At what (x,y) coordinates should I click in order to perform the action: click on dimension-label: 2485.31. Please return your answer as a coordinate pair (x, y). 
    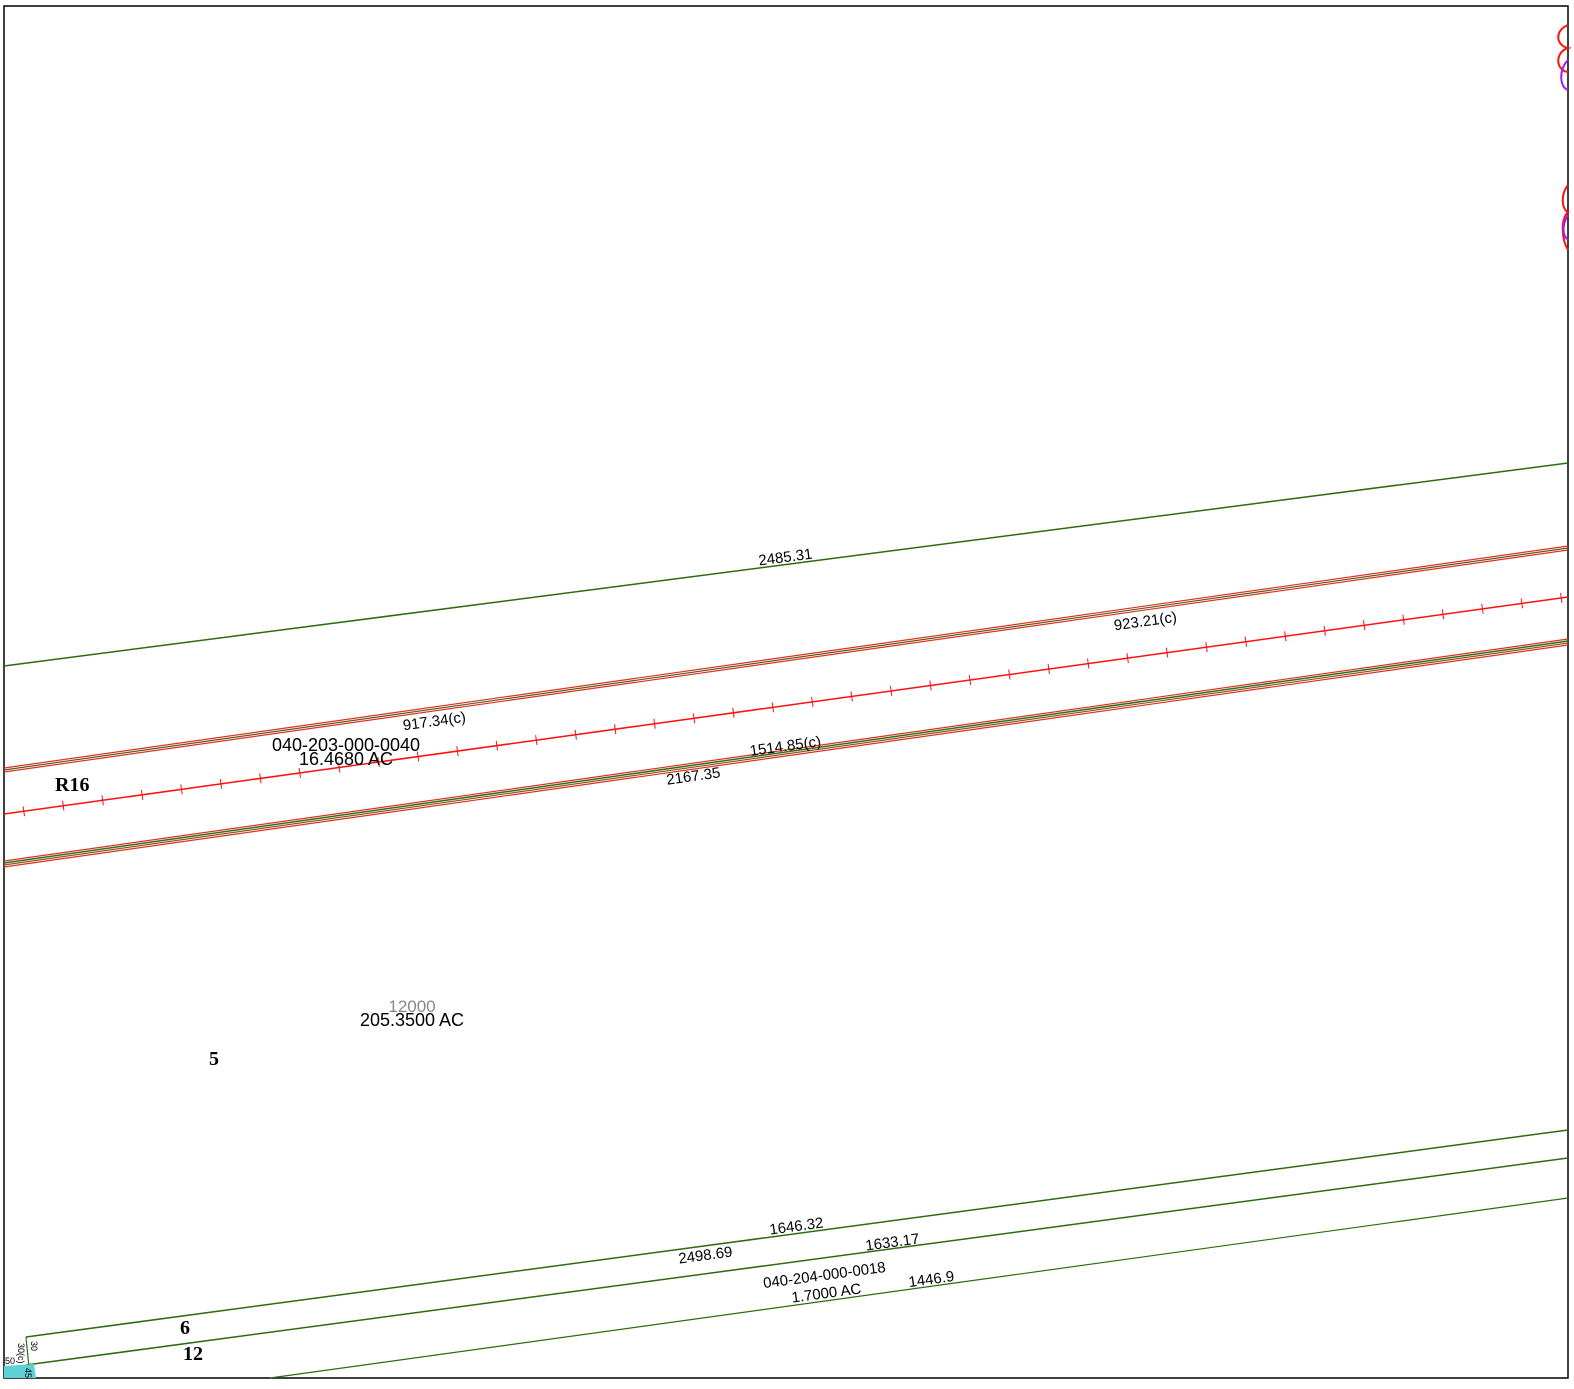
    Looking at the image, I should click on (785, 558).